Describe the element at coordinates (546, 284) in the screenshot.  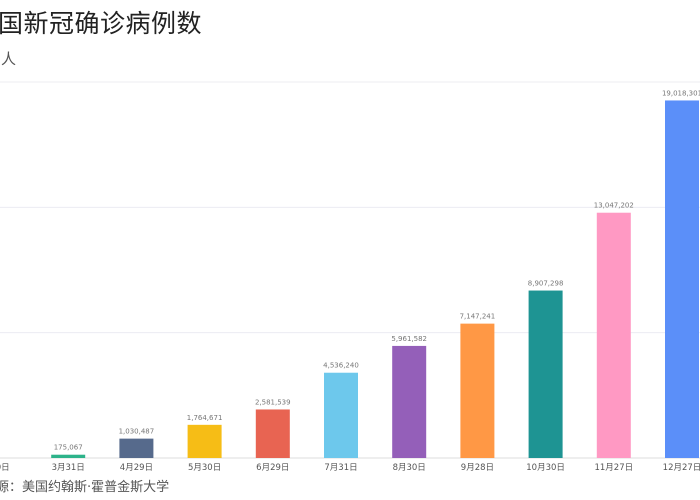
I see `bar-value-label: 8,907,298` at that location.